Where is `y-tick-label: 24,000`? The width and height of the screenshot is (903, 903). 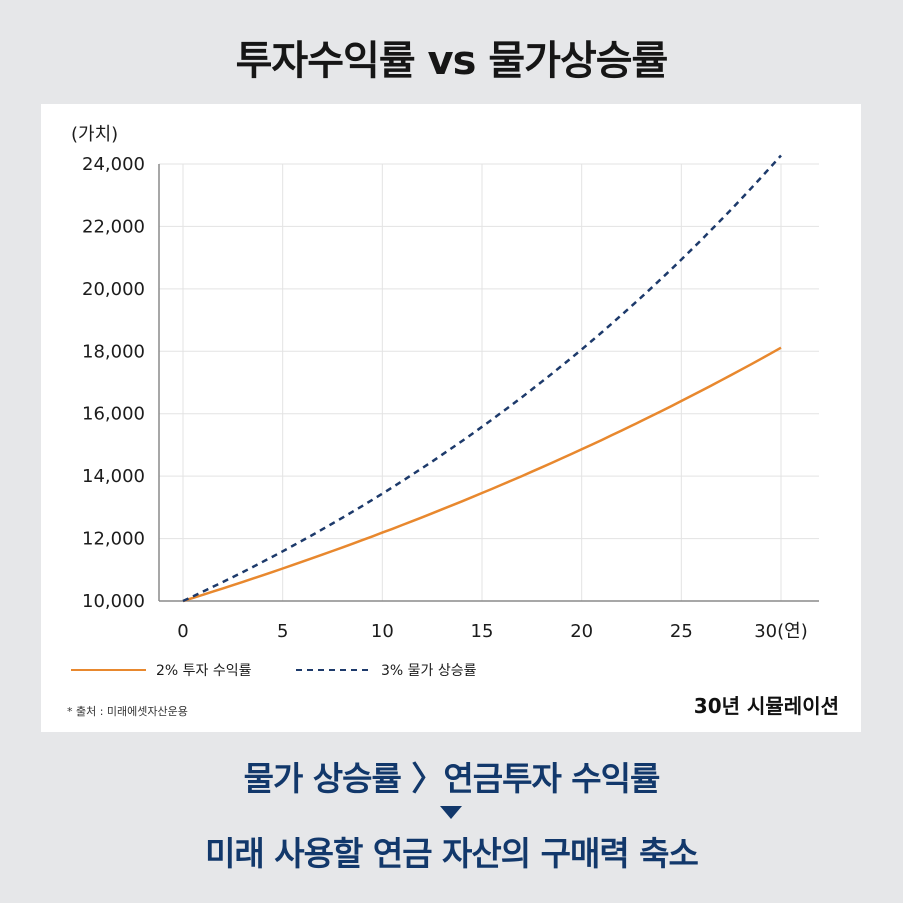 y-tick-label: 24,000 is located at coordinates (113, 164).